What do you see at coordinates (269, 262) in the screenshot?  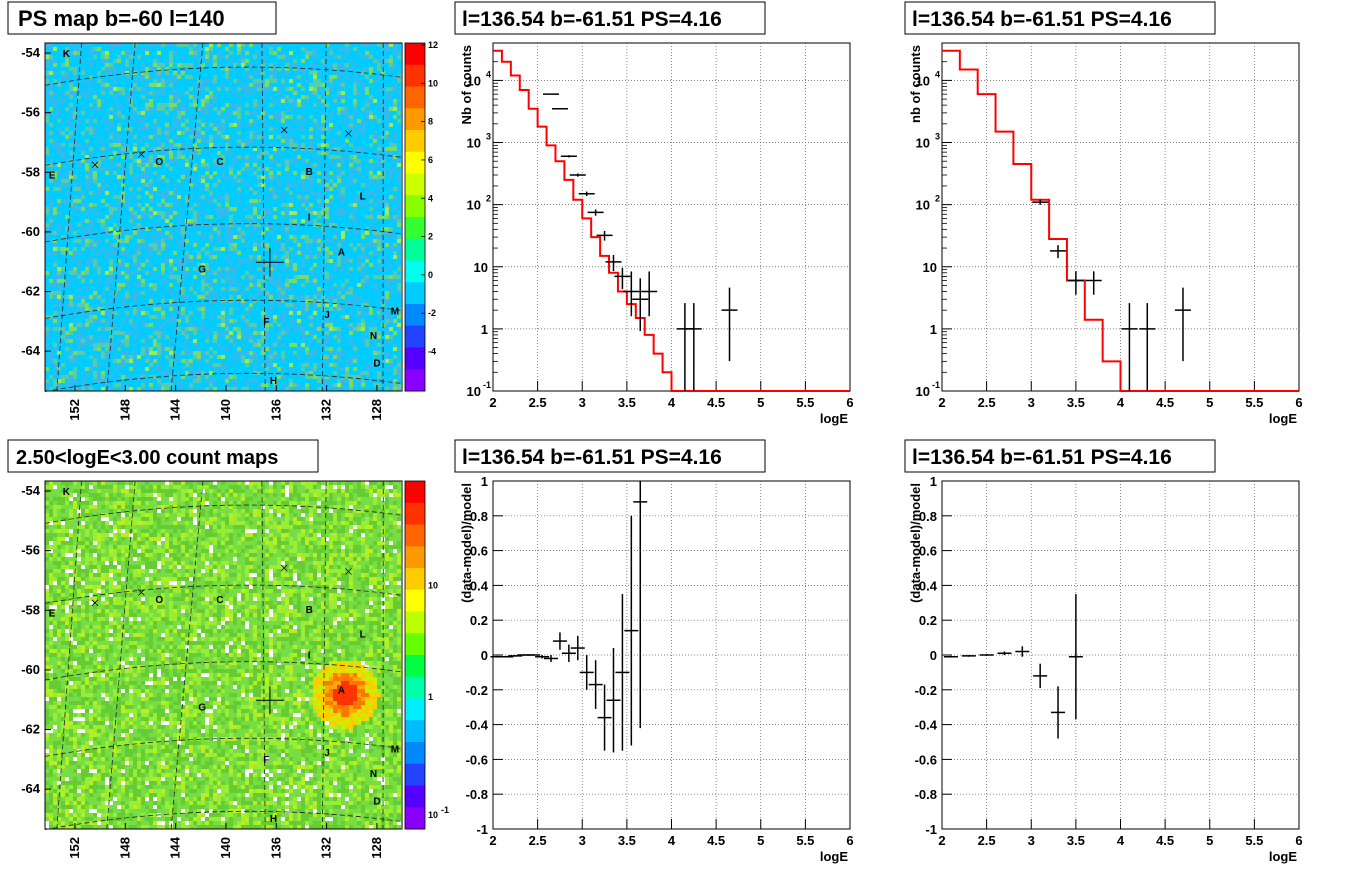 I see `map-center-cross` at bounding box center [269, 262].